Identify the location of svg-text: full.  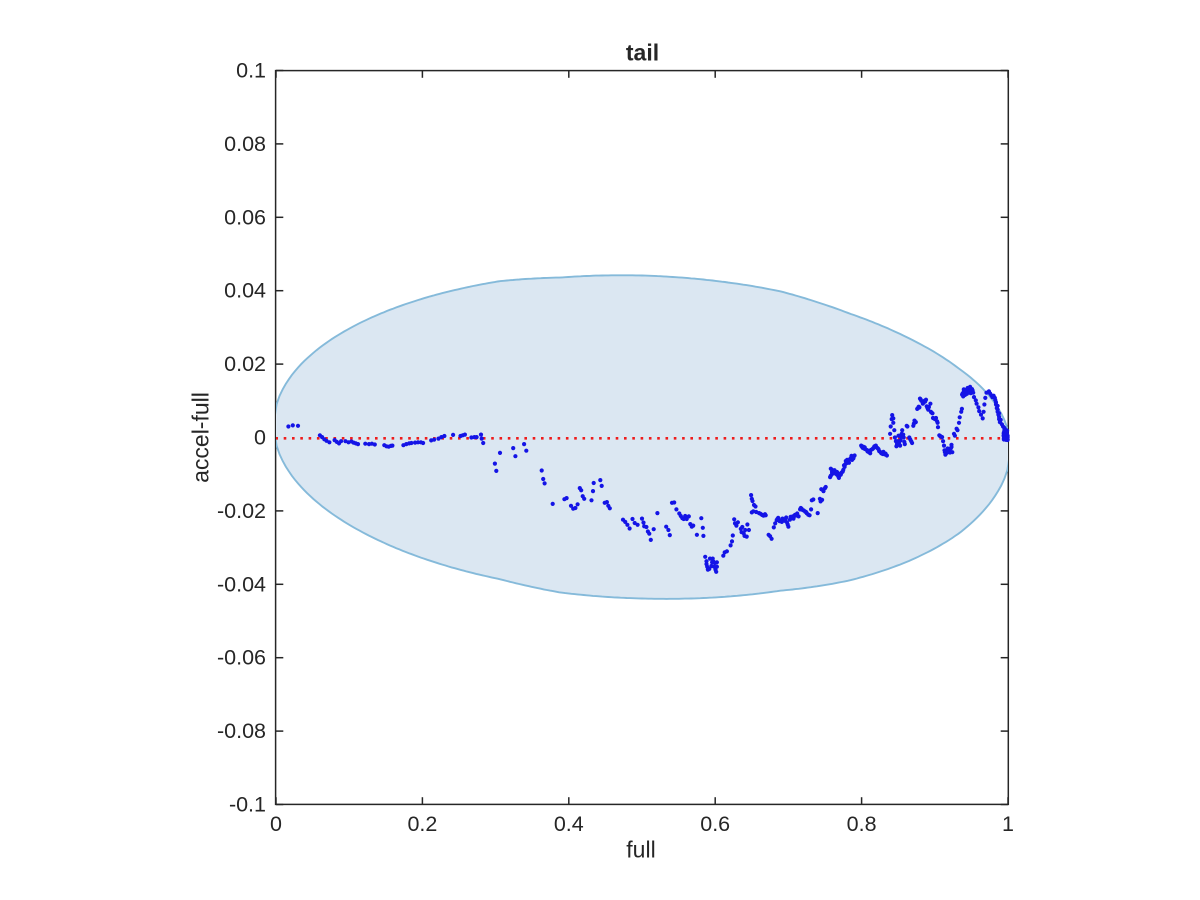
(640, 850).